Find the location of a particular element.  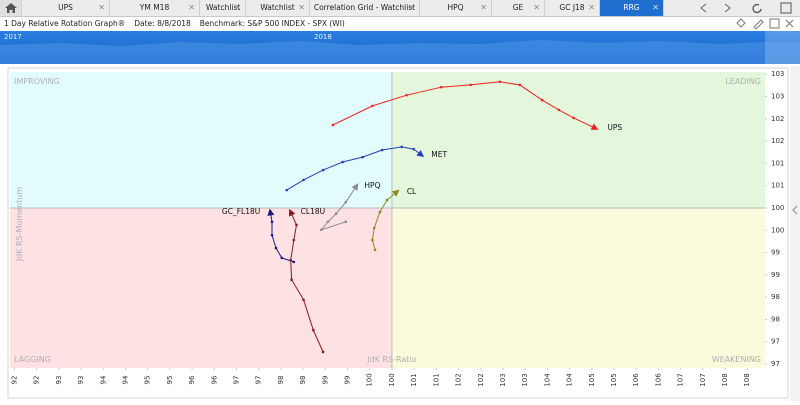

tab: Correlation Grid - Watchlist ✕ is located at coordinates (365, 8).